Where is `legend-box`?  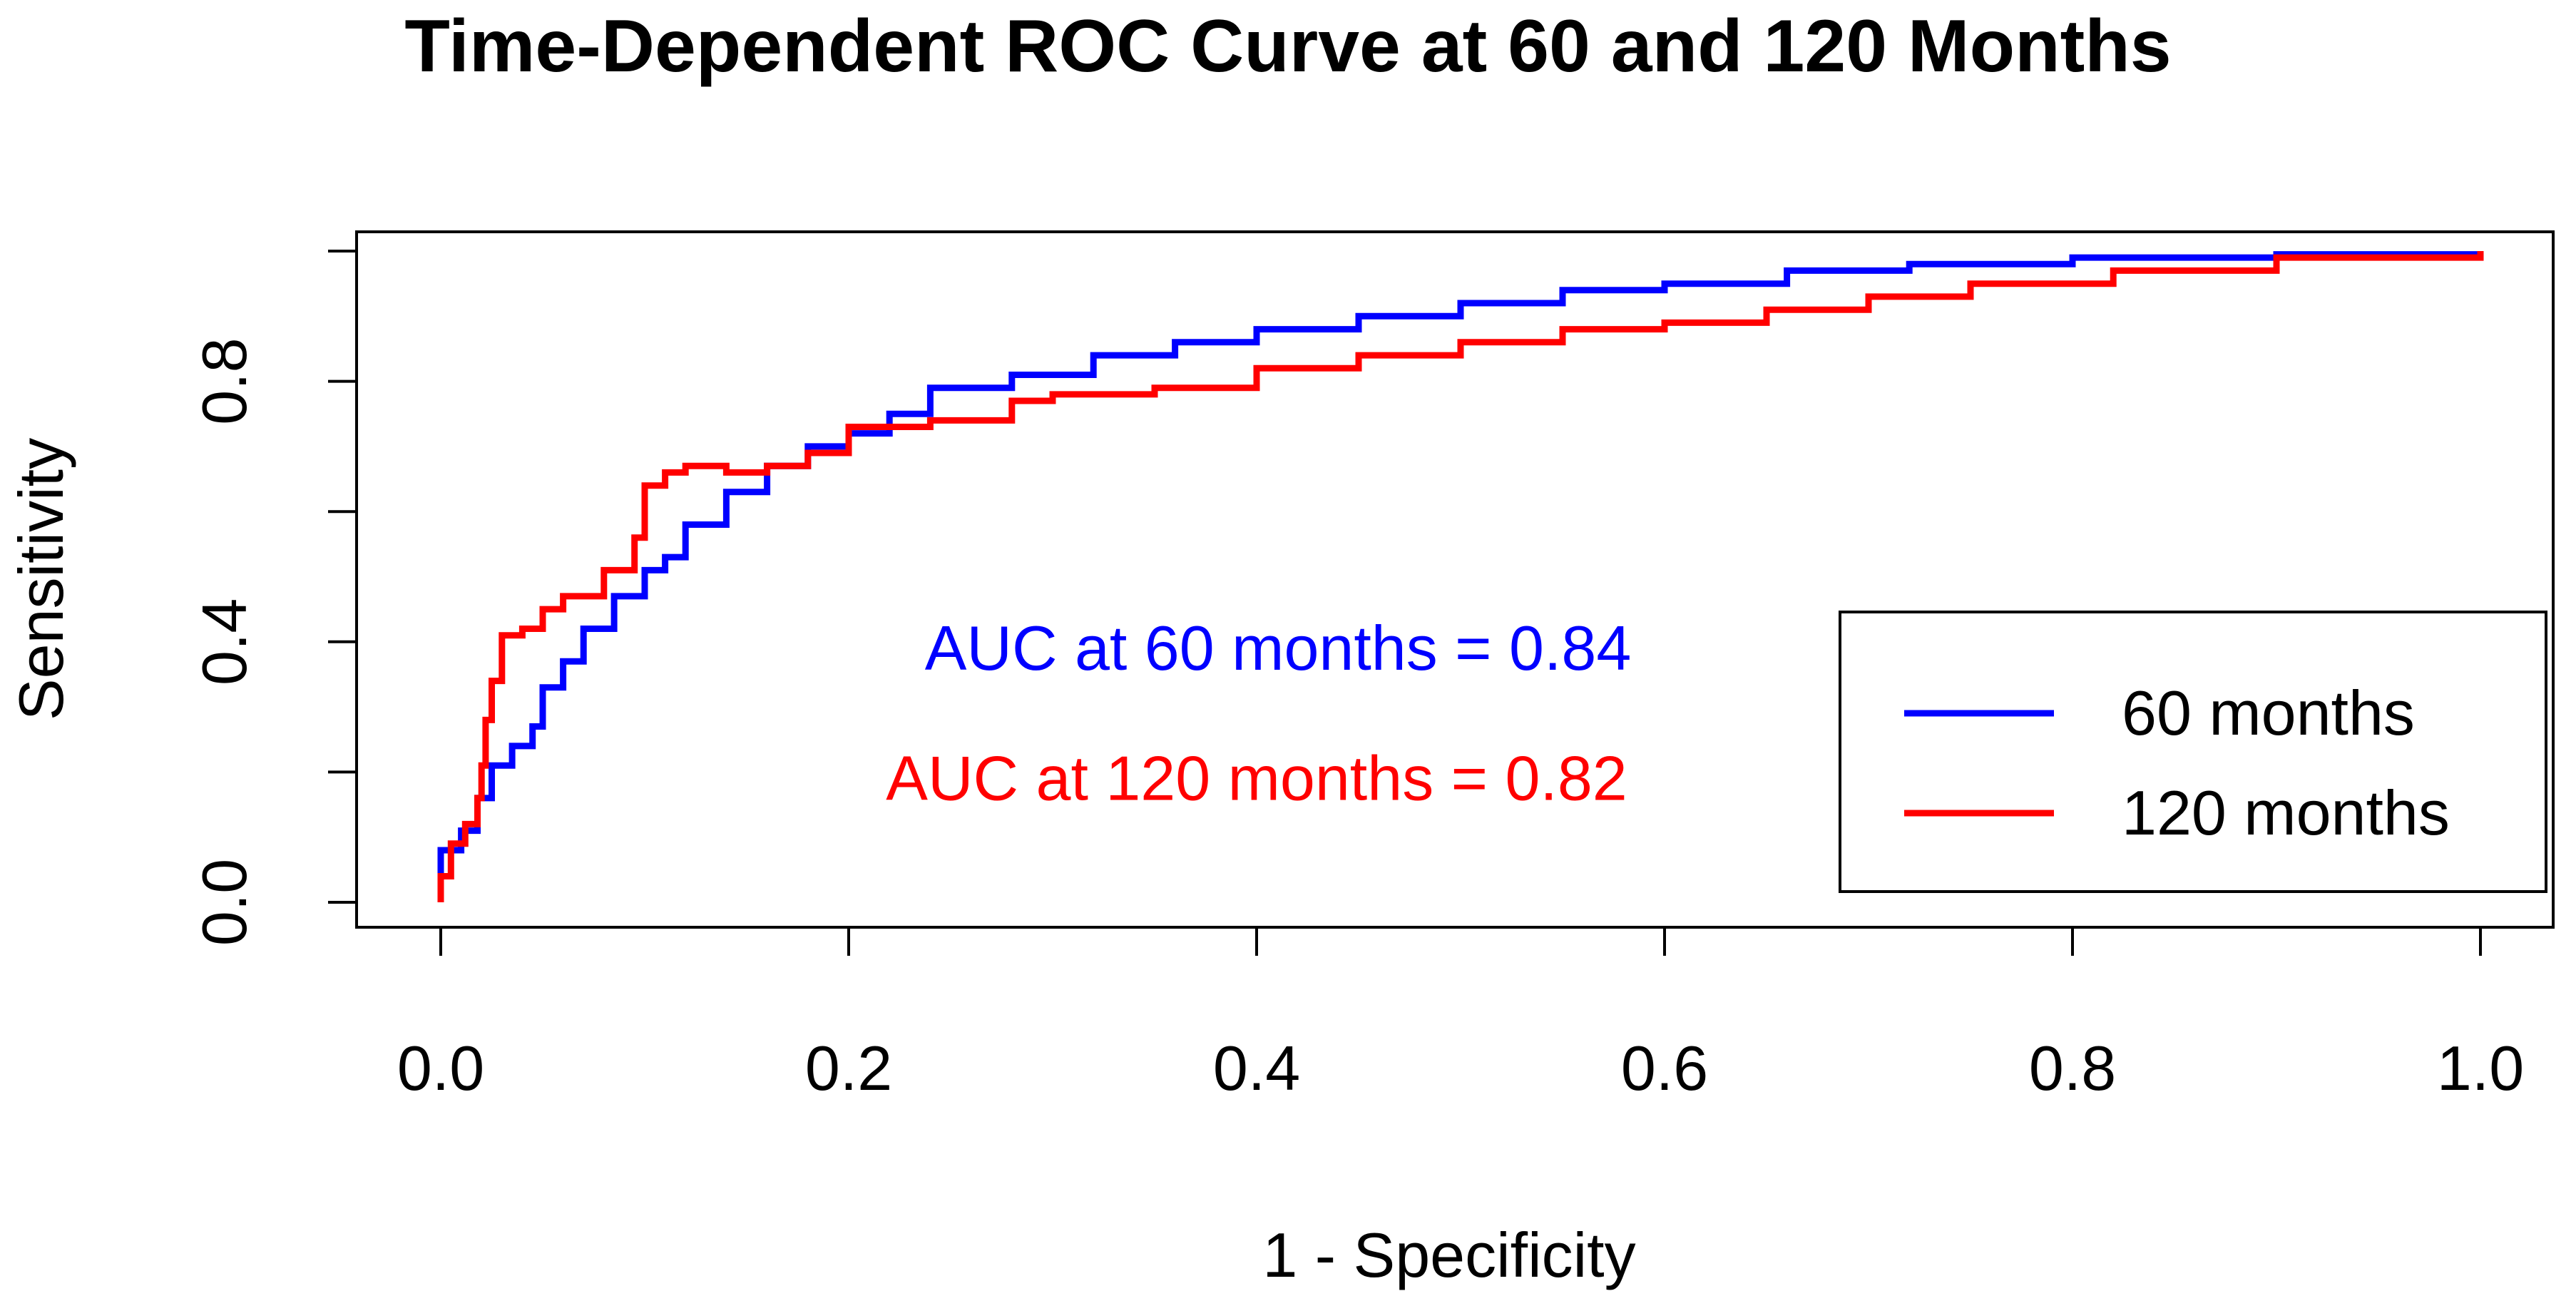 legend-box is located at coordinates (2193, 752).